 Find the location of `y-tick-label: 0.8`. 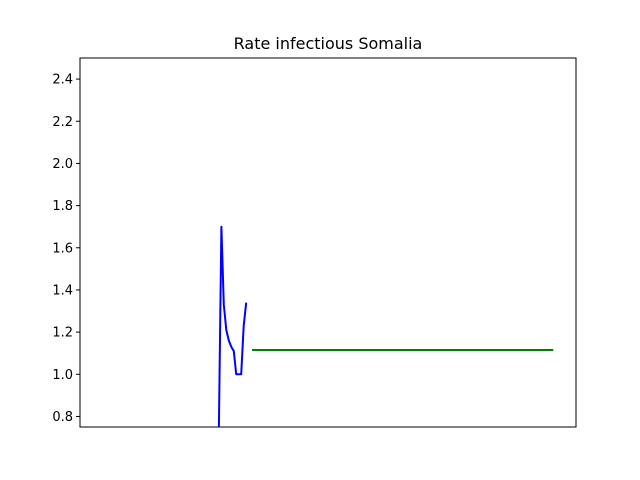

y-tick-label: 0.8 is located at coordinates (62, 417).